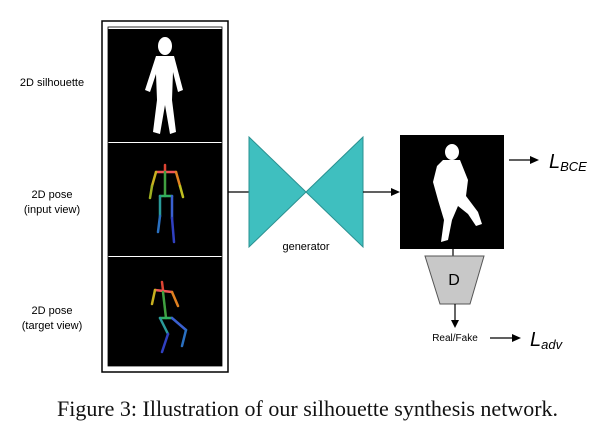 This screenshot has height=437, width=615. What do you see at coordinates (516, 338) in the screenshot?
I see `realfake-to-adv-arrowhead` at bounding box center [516, 338].